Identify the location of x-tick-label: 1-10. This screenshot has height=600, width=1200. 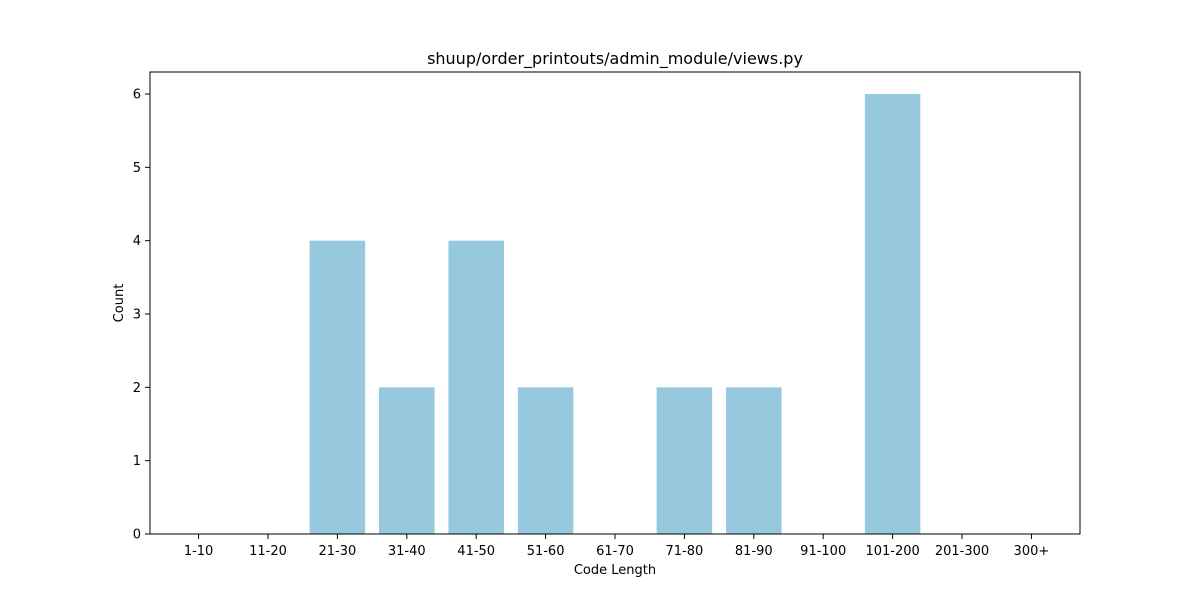
(199, 551).